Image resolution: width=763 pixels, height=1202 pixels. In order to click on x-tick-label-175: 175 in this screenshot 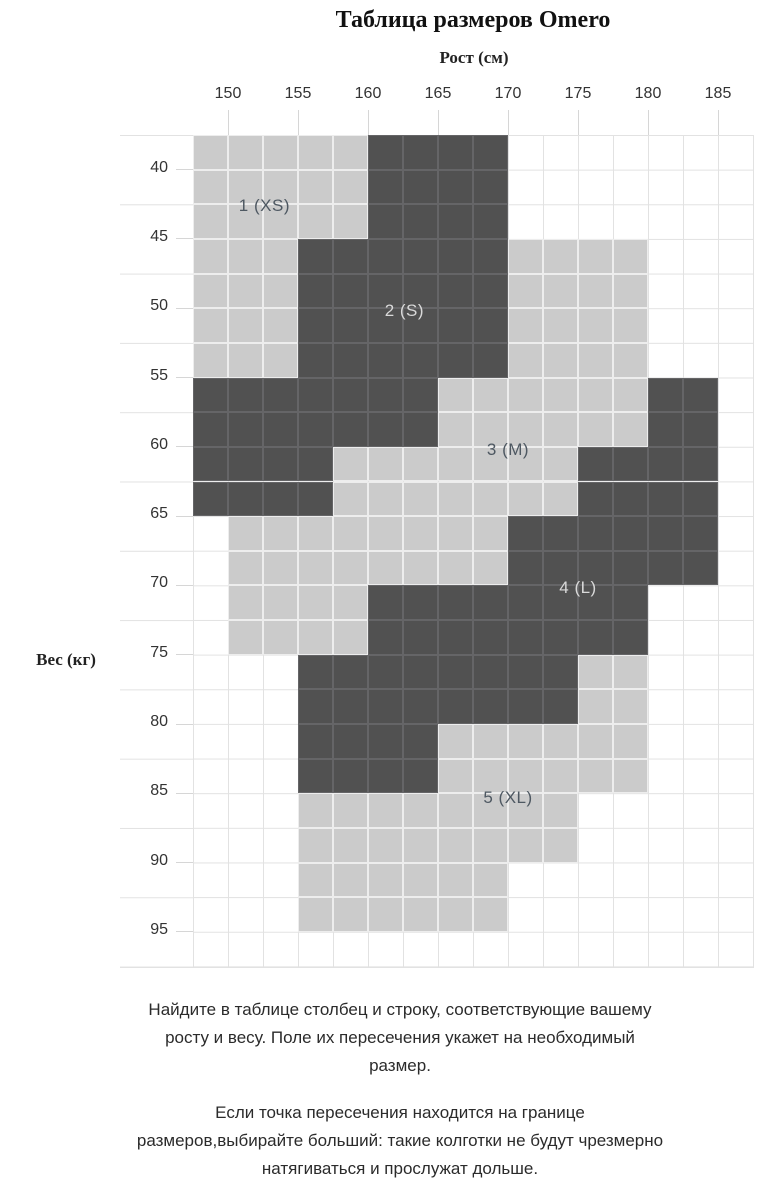, I will do `click(578, 93)`.